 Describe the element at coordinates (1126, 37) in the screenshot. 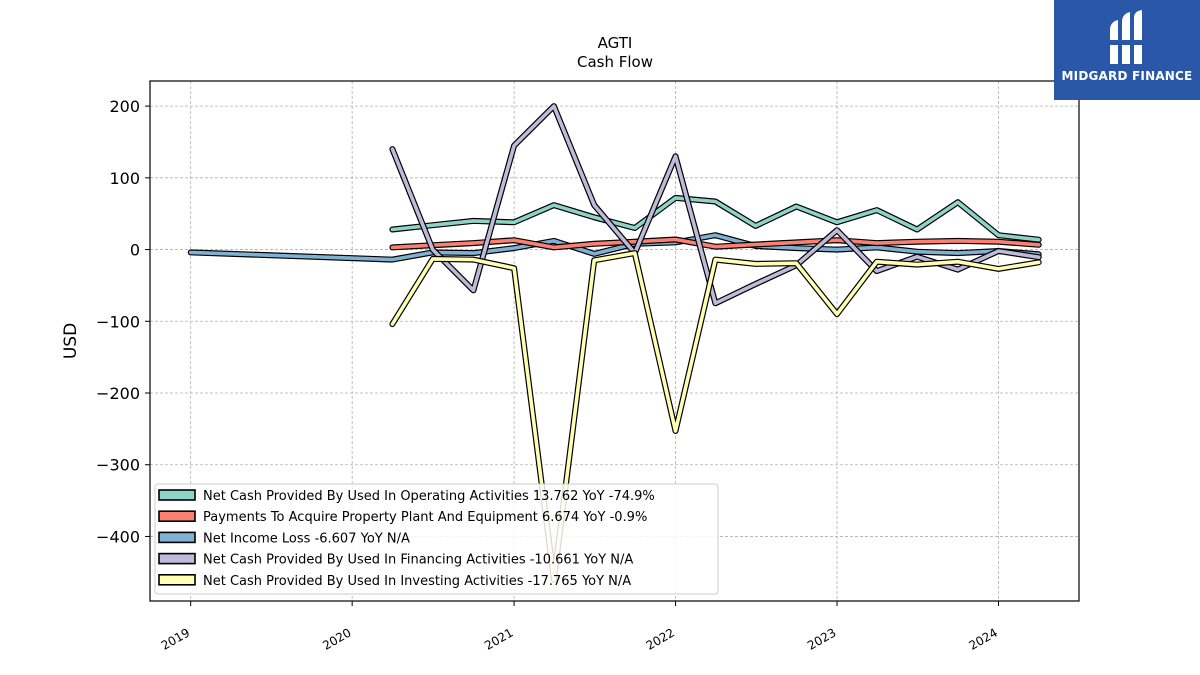

I see `logo-mark-icon` at that location.